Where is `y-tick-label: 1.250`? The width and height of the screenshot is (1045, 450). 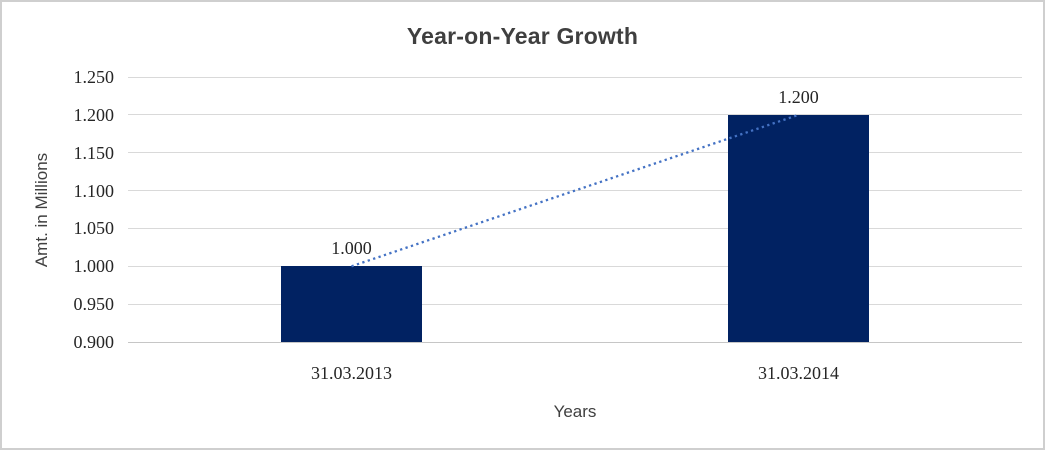 y-tick-label: 1.250 is located at coordinates (94, 77).